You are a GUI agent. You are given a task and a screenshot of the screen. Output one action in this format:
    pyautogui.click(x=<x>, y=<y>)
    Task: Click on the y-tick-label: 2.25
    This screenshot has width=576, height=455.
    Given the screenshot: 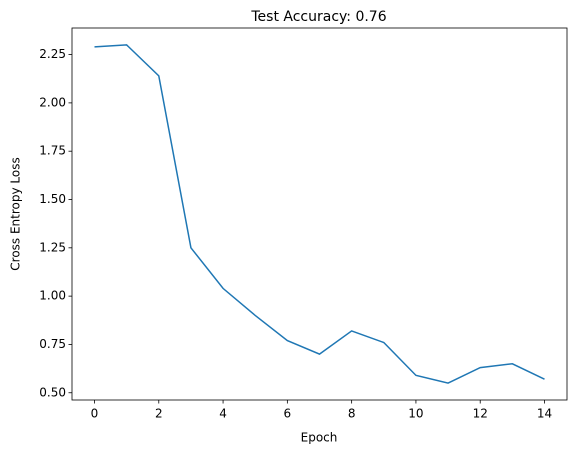 What is the action you would take?
    pyautogui.click(x=52, y=54)
    